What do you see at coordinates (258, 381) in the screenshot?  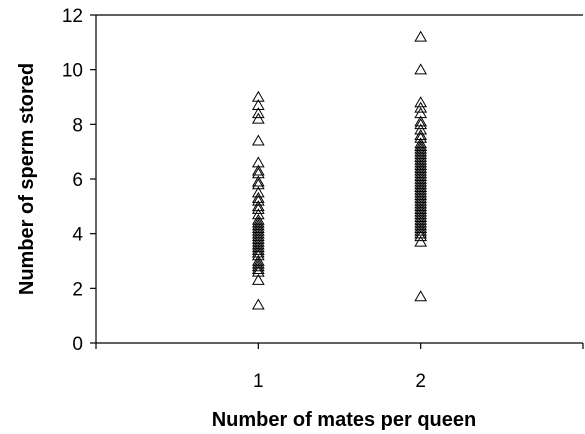 I see `x-tick-label: 1` at bounding box center [258, 381].